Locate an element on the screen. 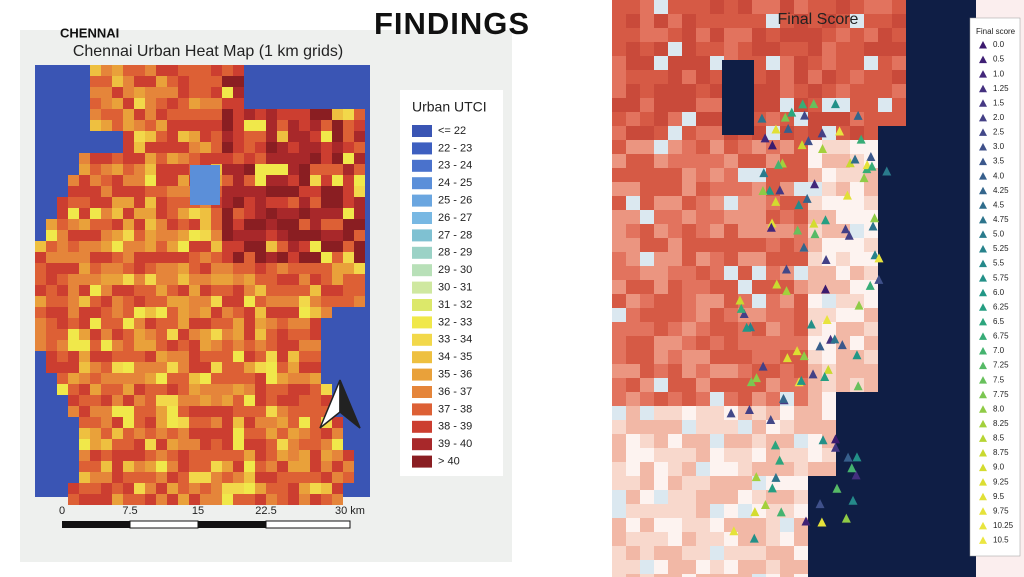 This screenshot has height=577, width=1024. legend-label: 1.0 is located at coordinates (999, 73).